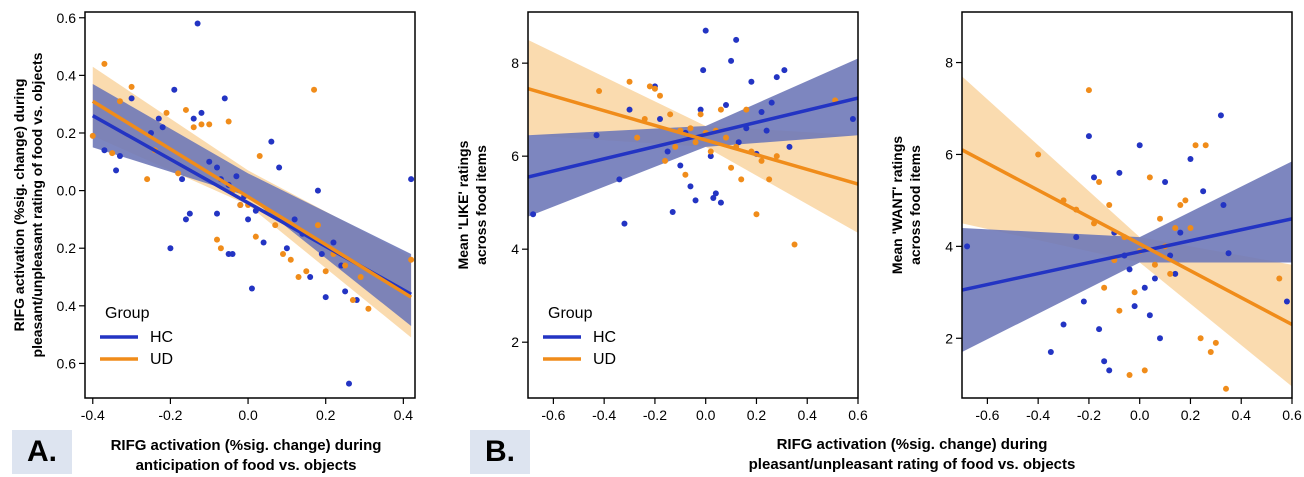 This screenshot has width=1304, height=477. I want to click on plot-area, so click(693, 137).